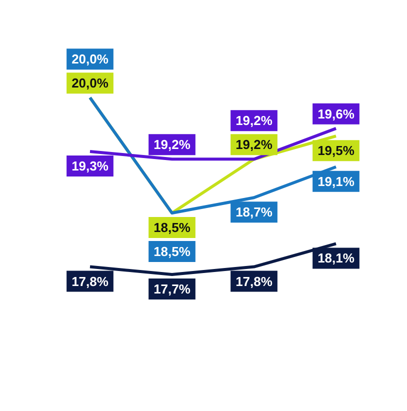 The height and width of the screenshot is (411, 407). Describe the element at coordinates (336, 150) in the screenshot. I see `data-label: 19,5%` at that location.